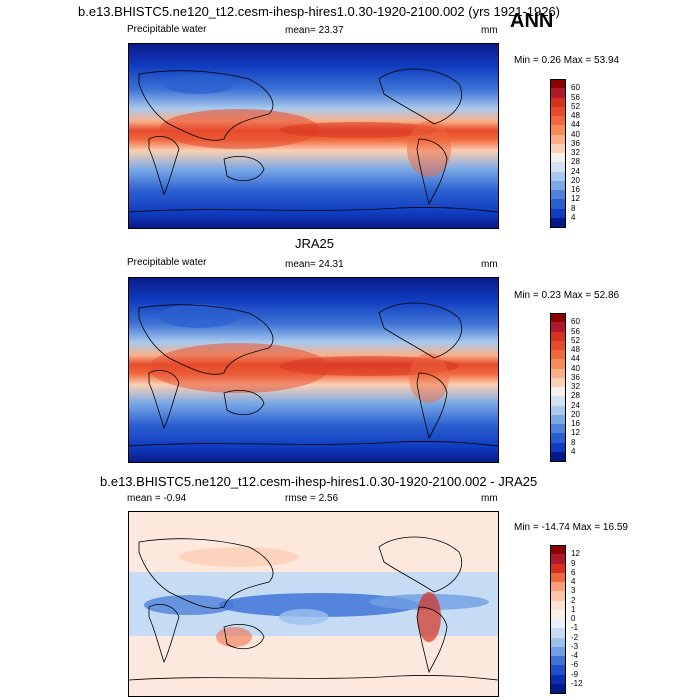  What do you see at coordinates (567, 295) in the screenshot?
I see `panel2-minmax: Min = 0.23 Max = 52.86` at bounding box center [567, 295].